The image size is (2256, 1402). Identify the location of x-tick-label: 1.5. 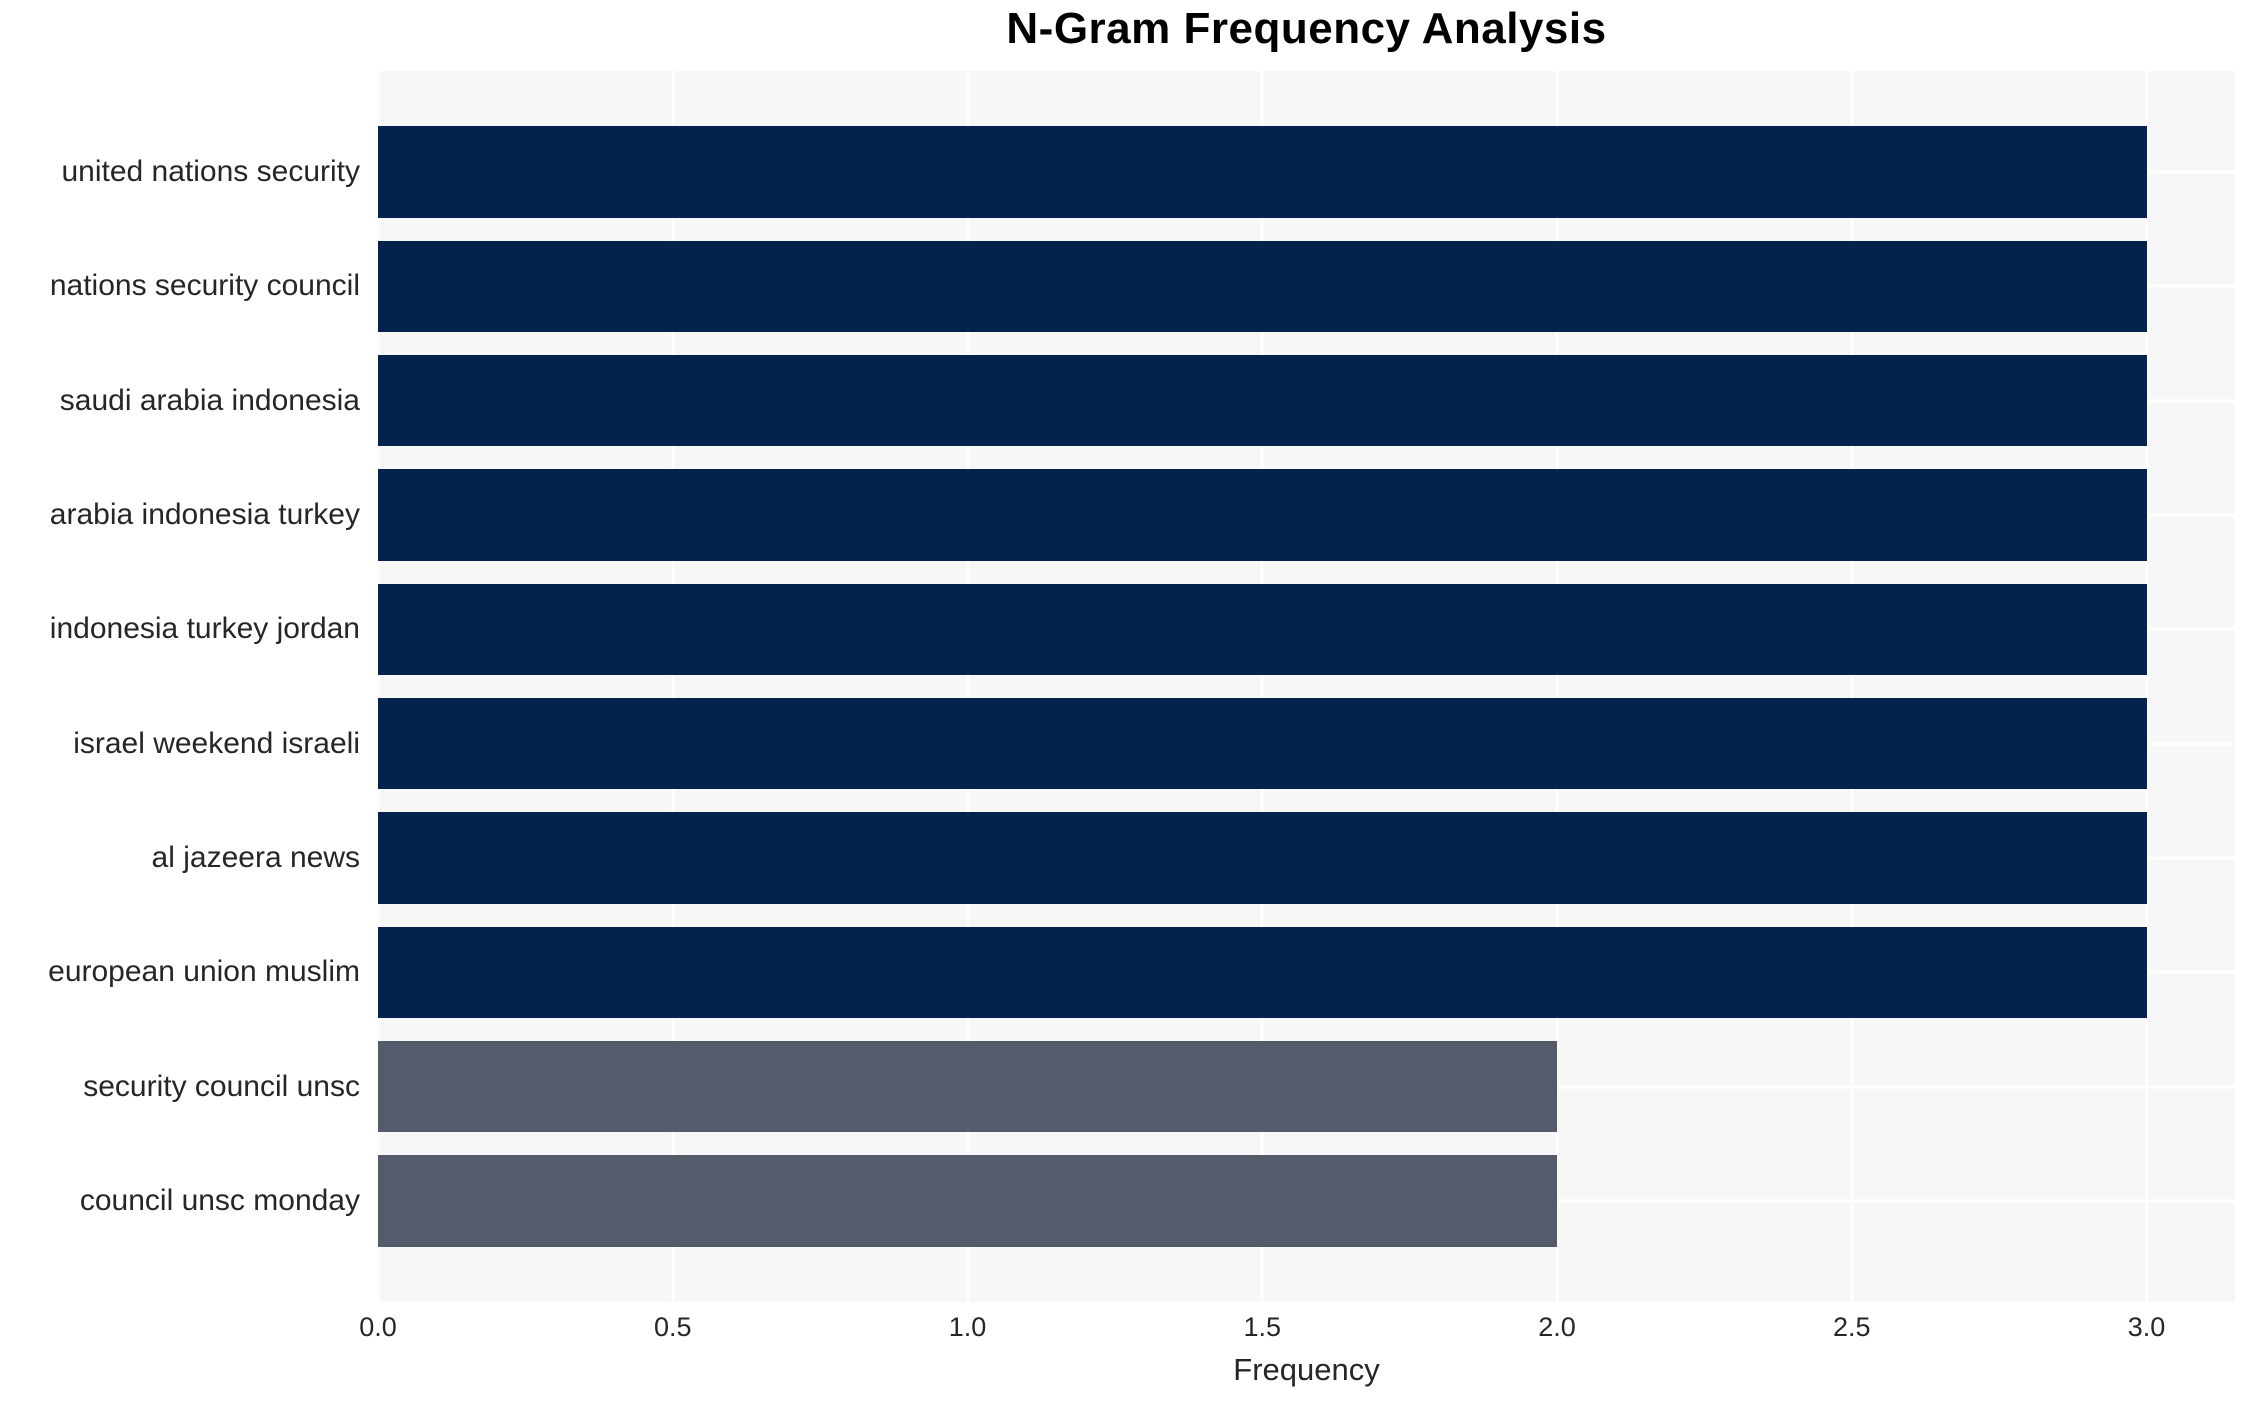
(1262, 1327).